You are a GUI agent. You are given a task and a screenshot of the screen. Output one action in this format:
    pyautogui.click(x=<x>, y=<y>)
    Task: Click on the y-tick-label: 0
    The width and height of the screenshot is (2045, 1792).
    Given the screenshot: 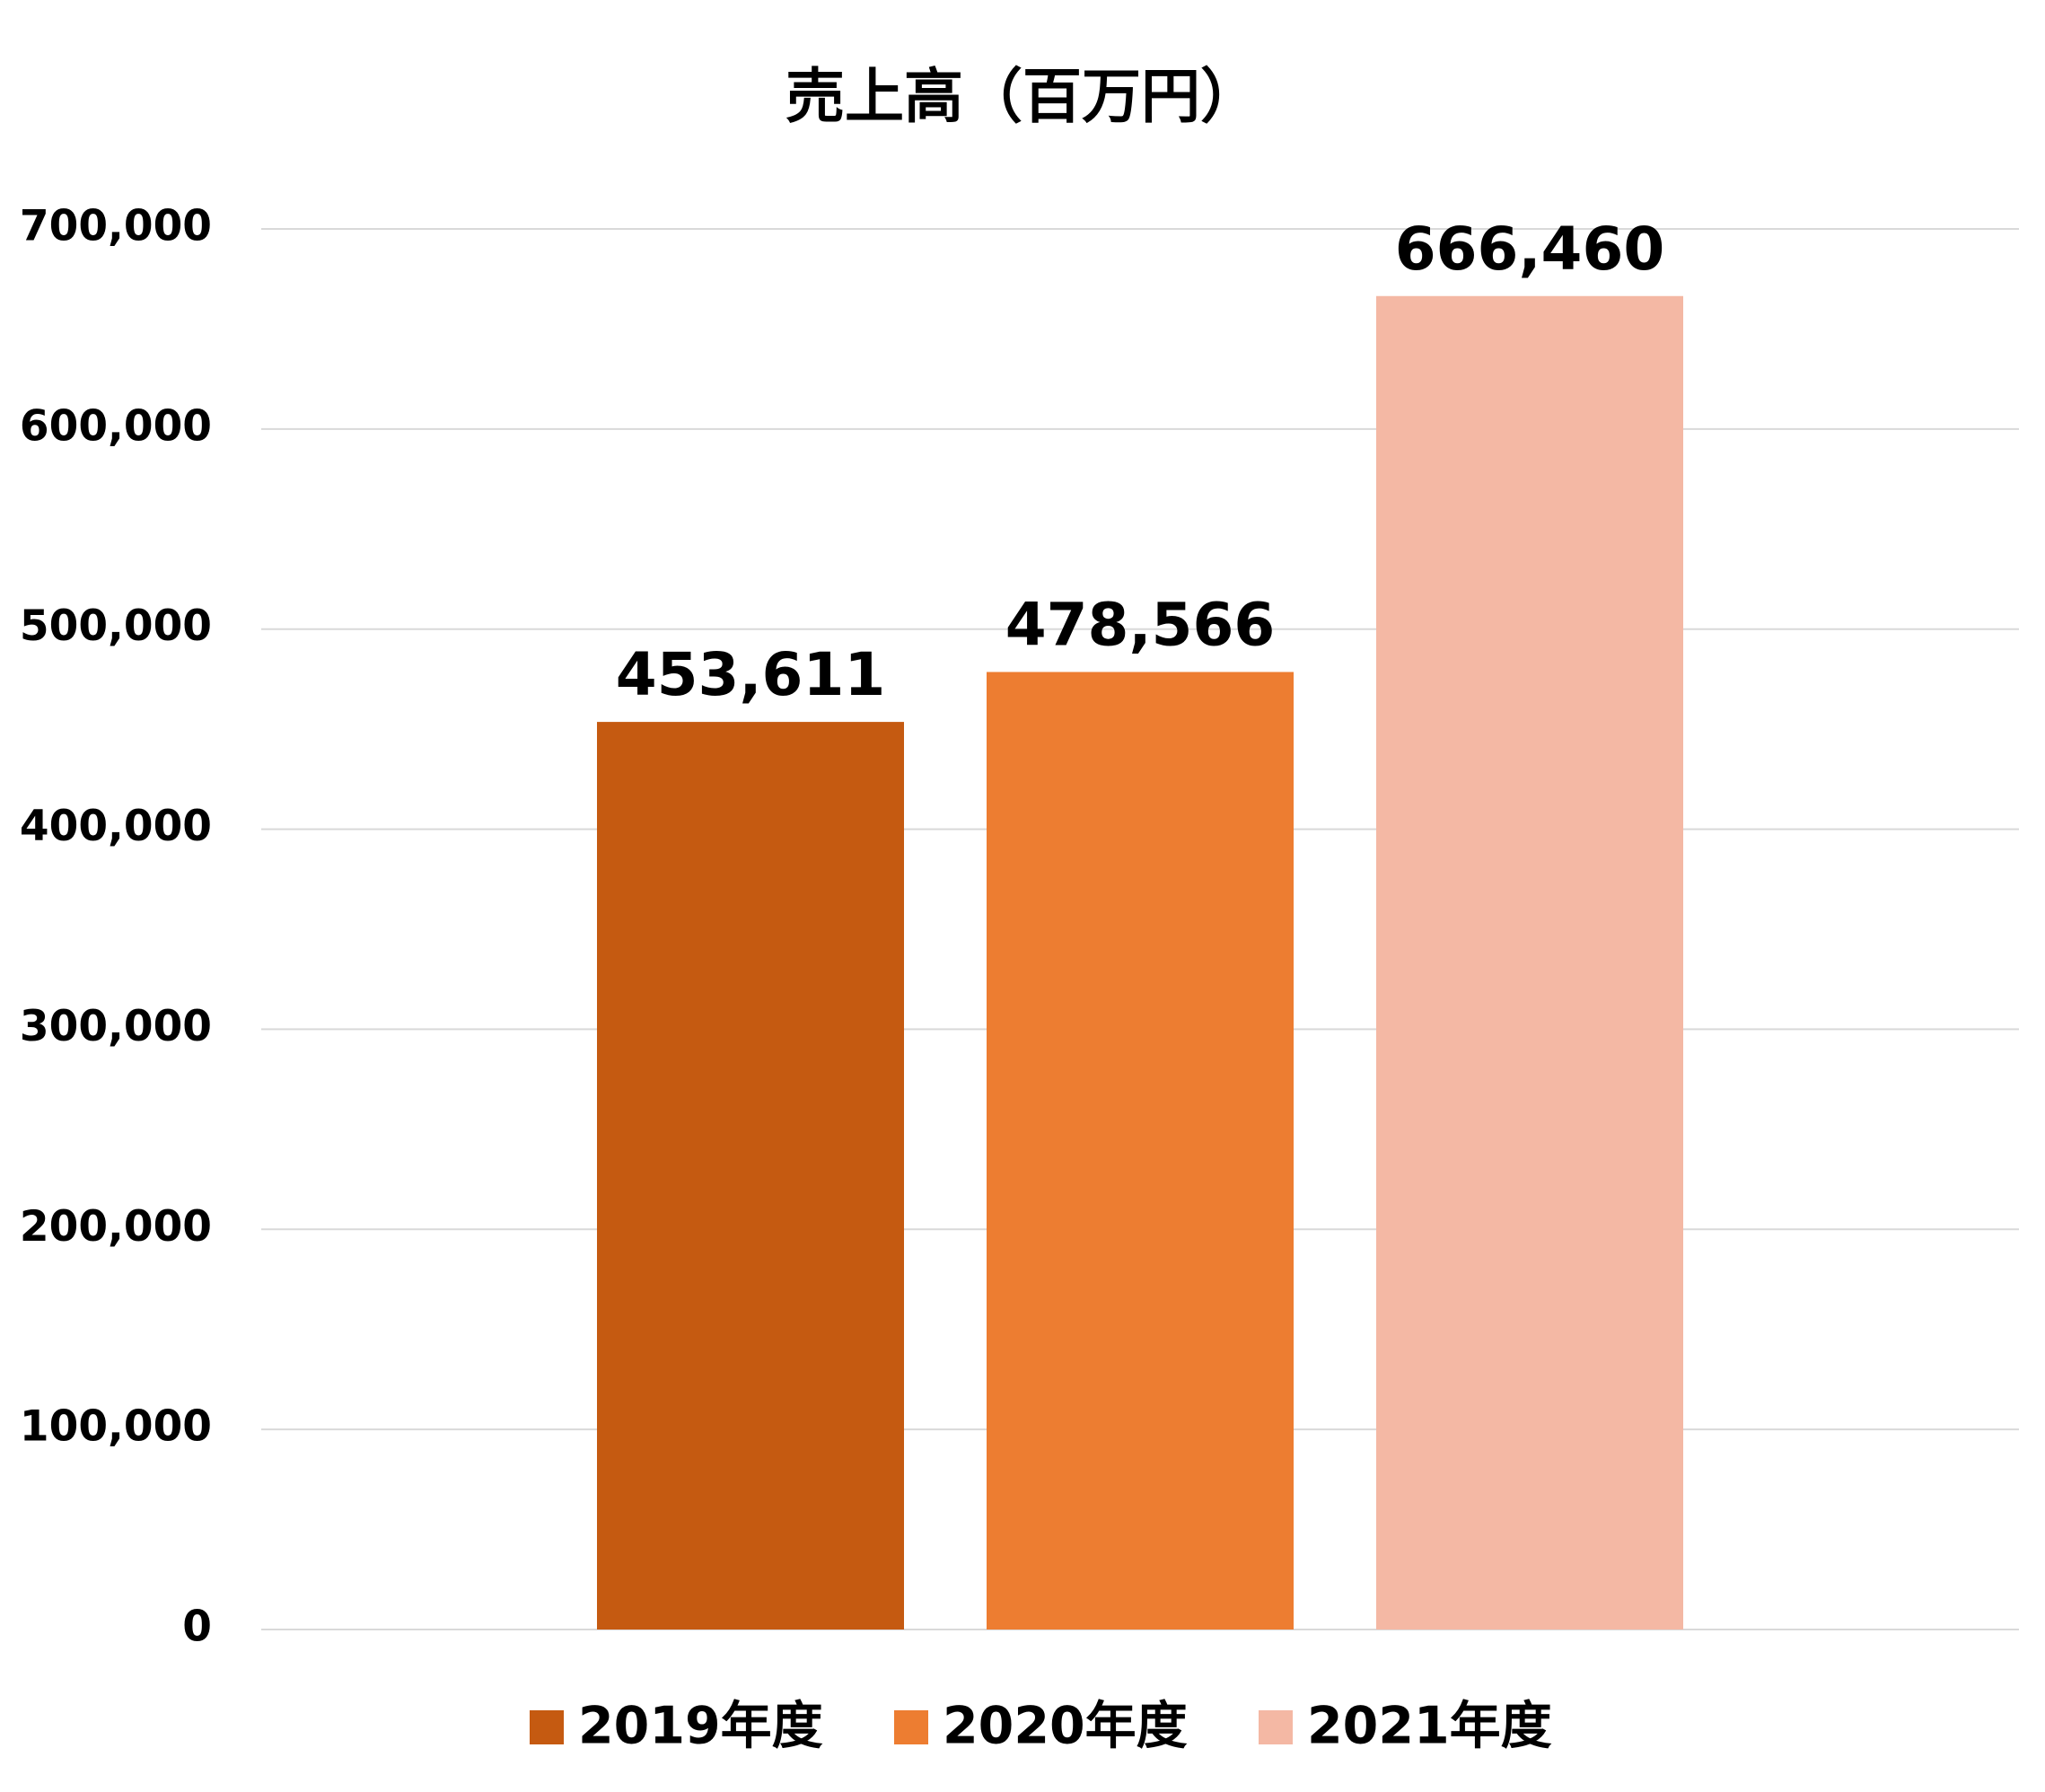 What is the action you would take?
    pyautogui.click(x=197, y=1628)
    